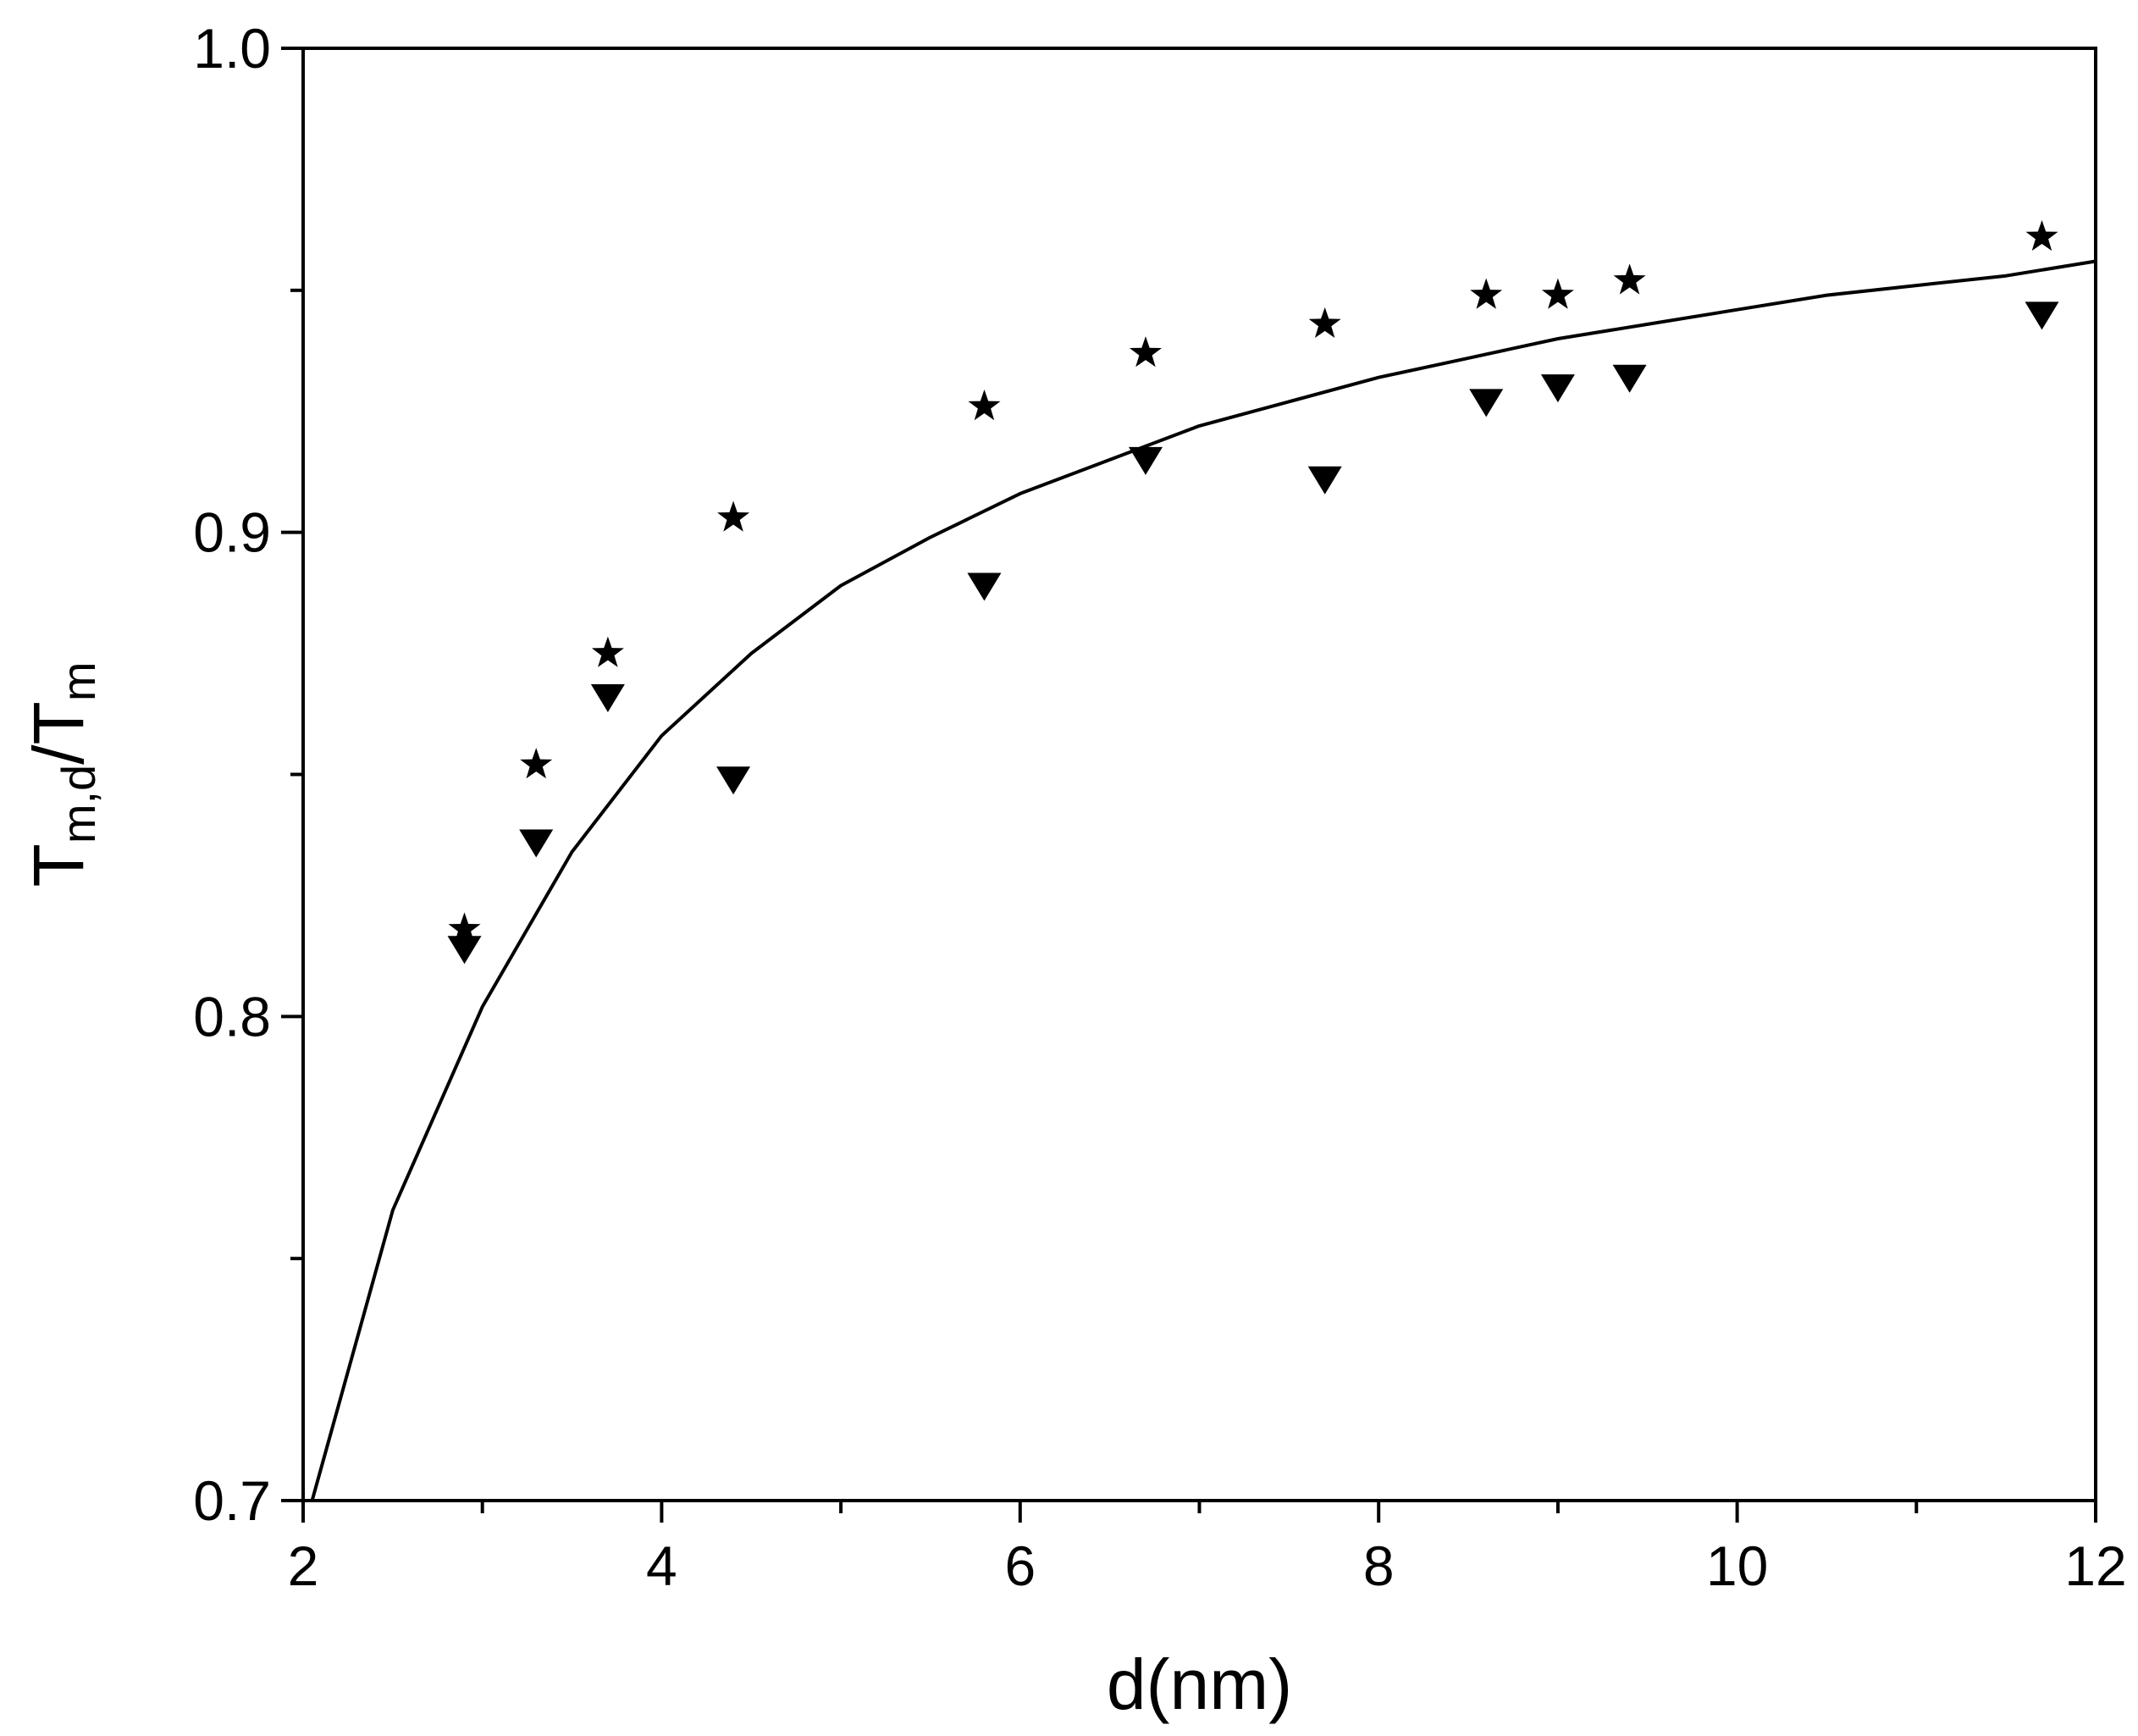  Describe the element at coordinates (78, 682) in the screenshot. I see `y-title-sub-denominator: m` at that location.